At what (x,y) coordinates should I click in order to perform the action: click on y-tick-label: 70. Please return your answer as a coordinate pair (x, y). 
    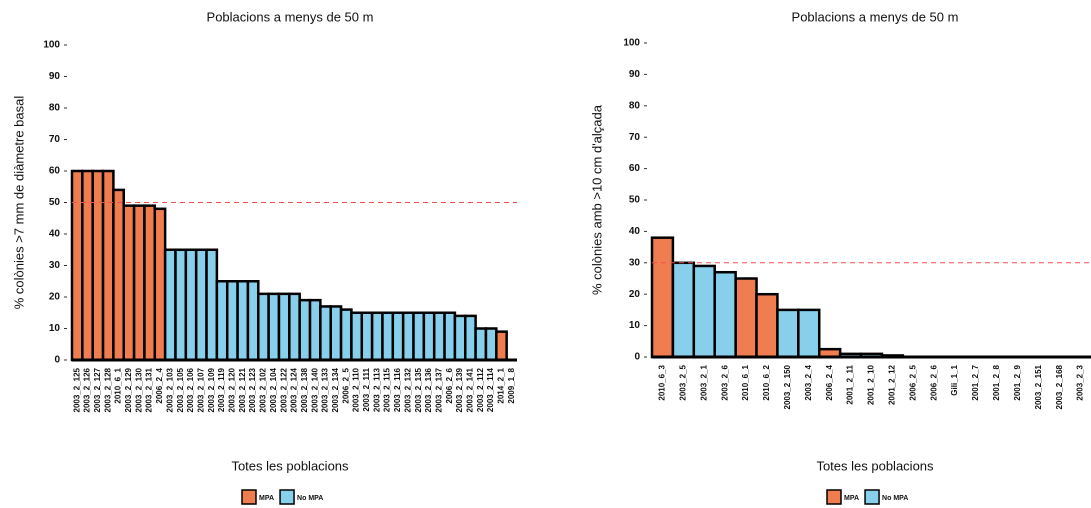
    Looking at the image, I should click on (635, 137).